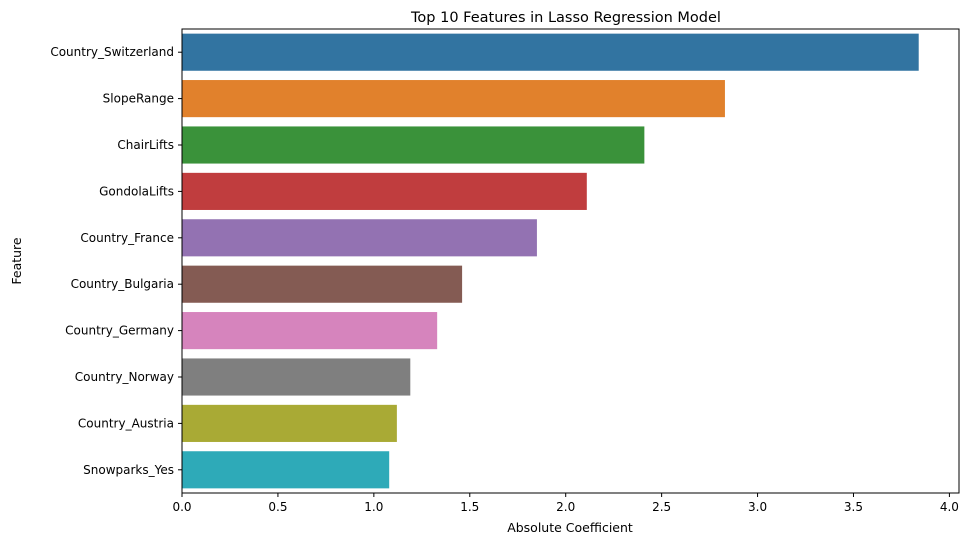 The image size is (972, 545). What do you see at coordinates (289, 423) in the screenshot?
I see `bar-country-austria` at bounding box center [289, 423].